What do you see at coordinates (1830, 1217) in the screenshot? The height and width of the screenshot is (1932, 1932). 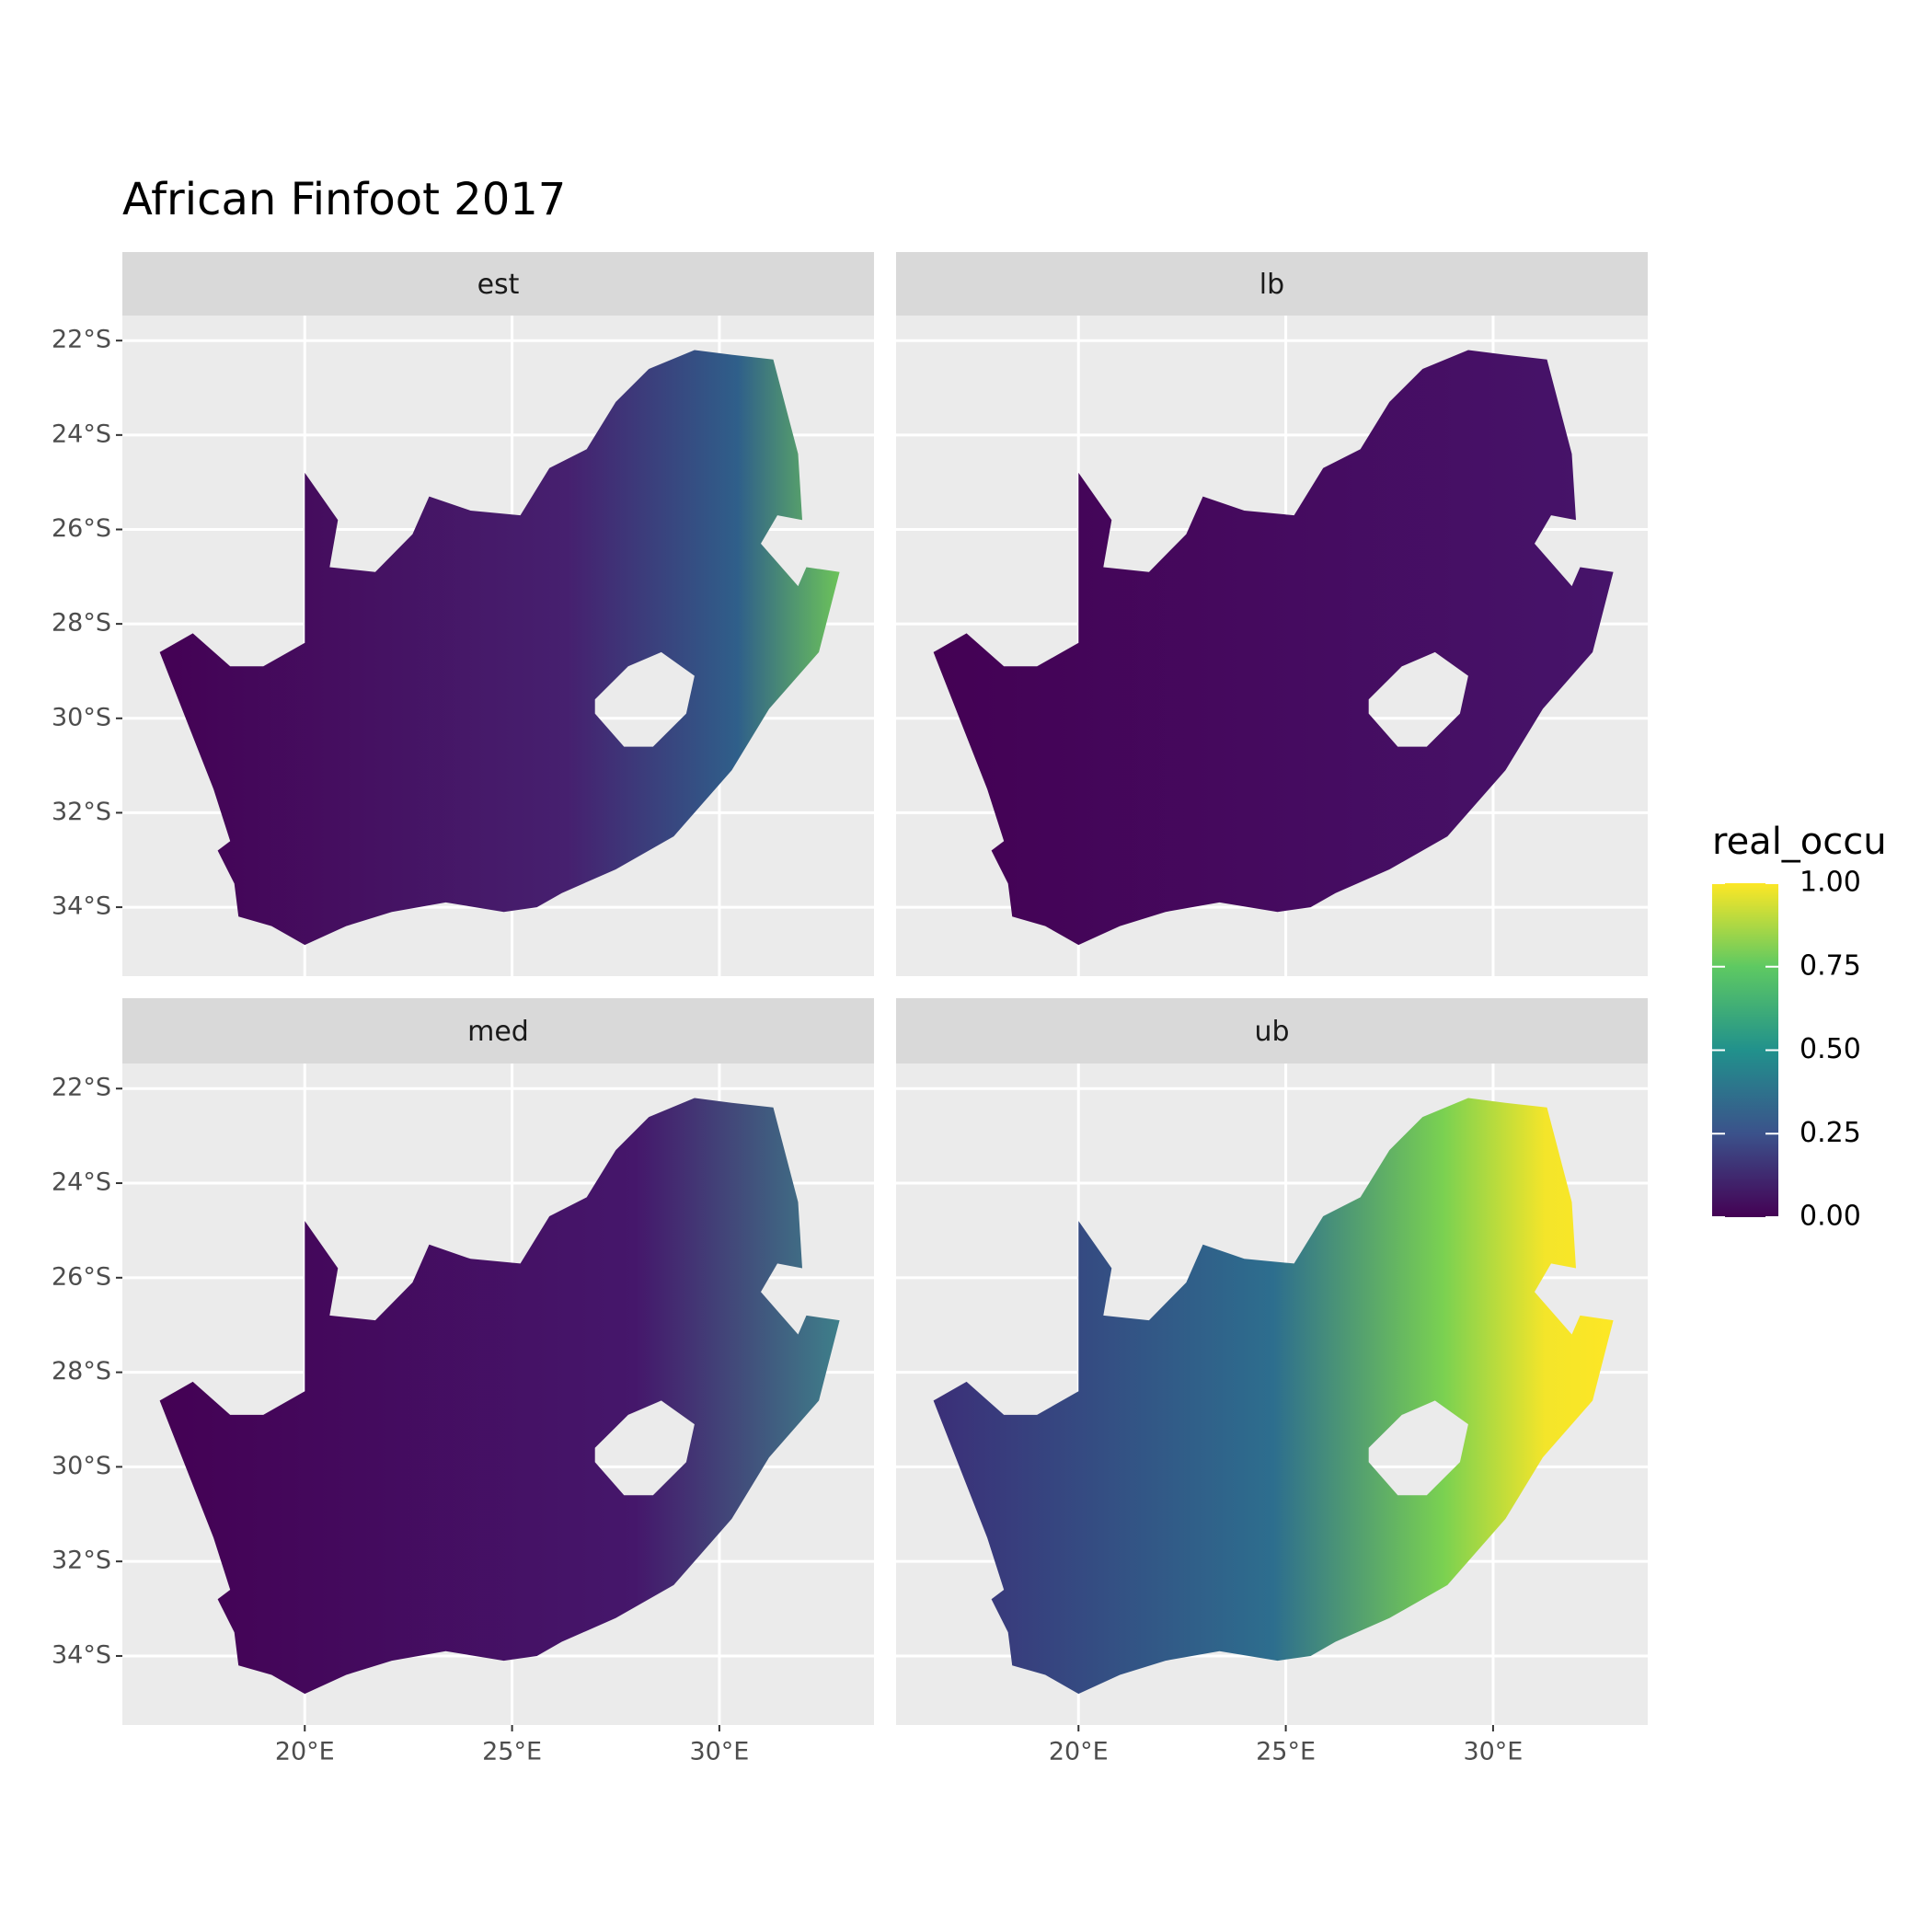 I see `legend-tick-label: 0.00` at bounding box center [1830, 1217].